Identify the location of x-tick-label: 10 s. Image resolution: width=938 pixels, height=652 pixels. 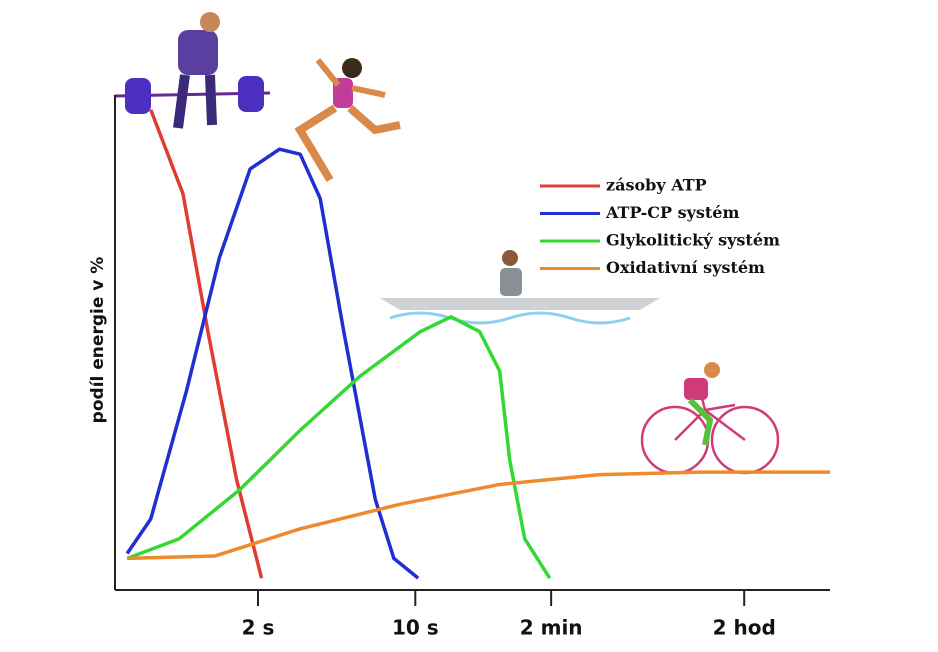
(415, 628).